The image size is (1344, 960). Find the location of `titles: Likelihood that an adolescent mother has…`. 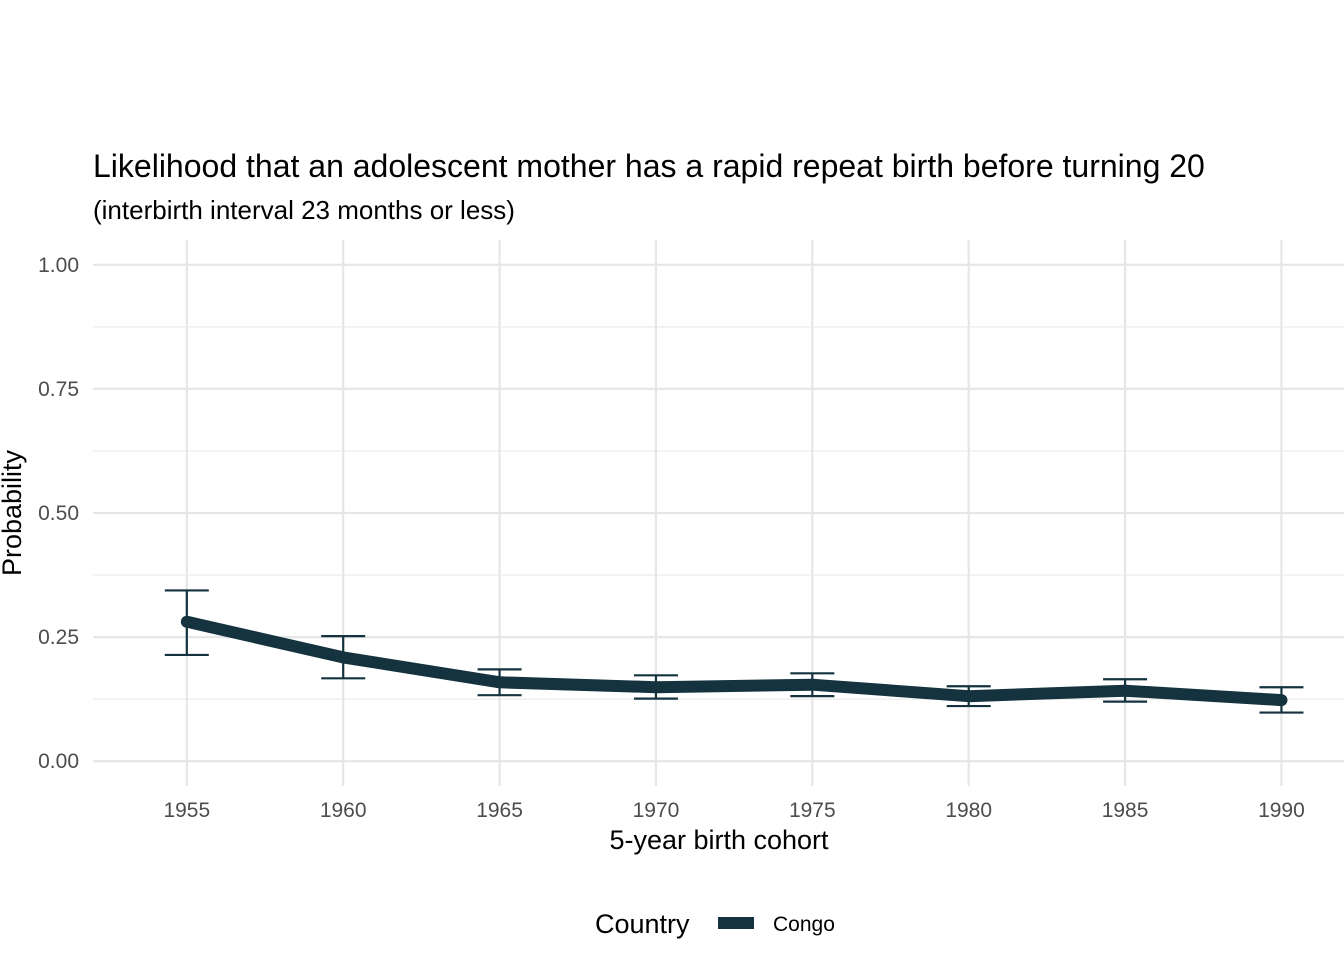

titles: Likelihood that an adolescent mother has… is located at coordinates (649, 186).